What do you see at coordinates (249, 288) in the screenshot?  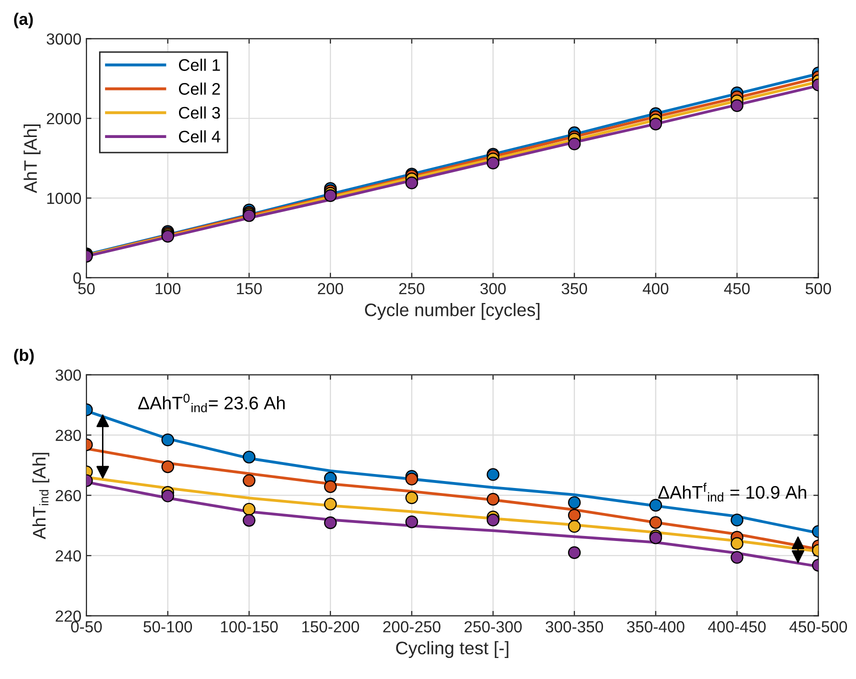 I see `x-tick-label: 150` at bounding box center [249, 288].